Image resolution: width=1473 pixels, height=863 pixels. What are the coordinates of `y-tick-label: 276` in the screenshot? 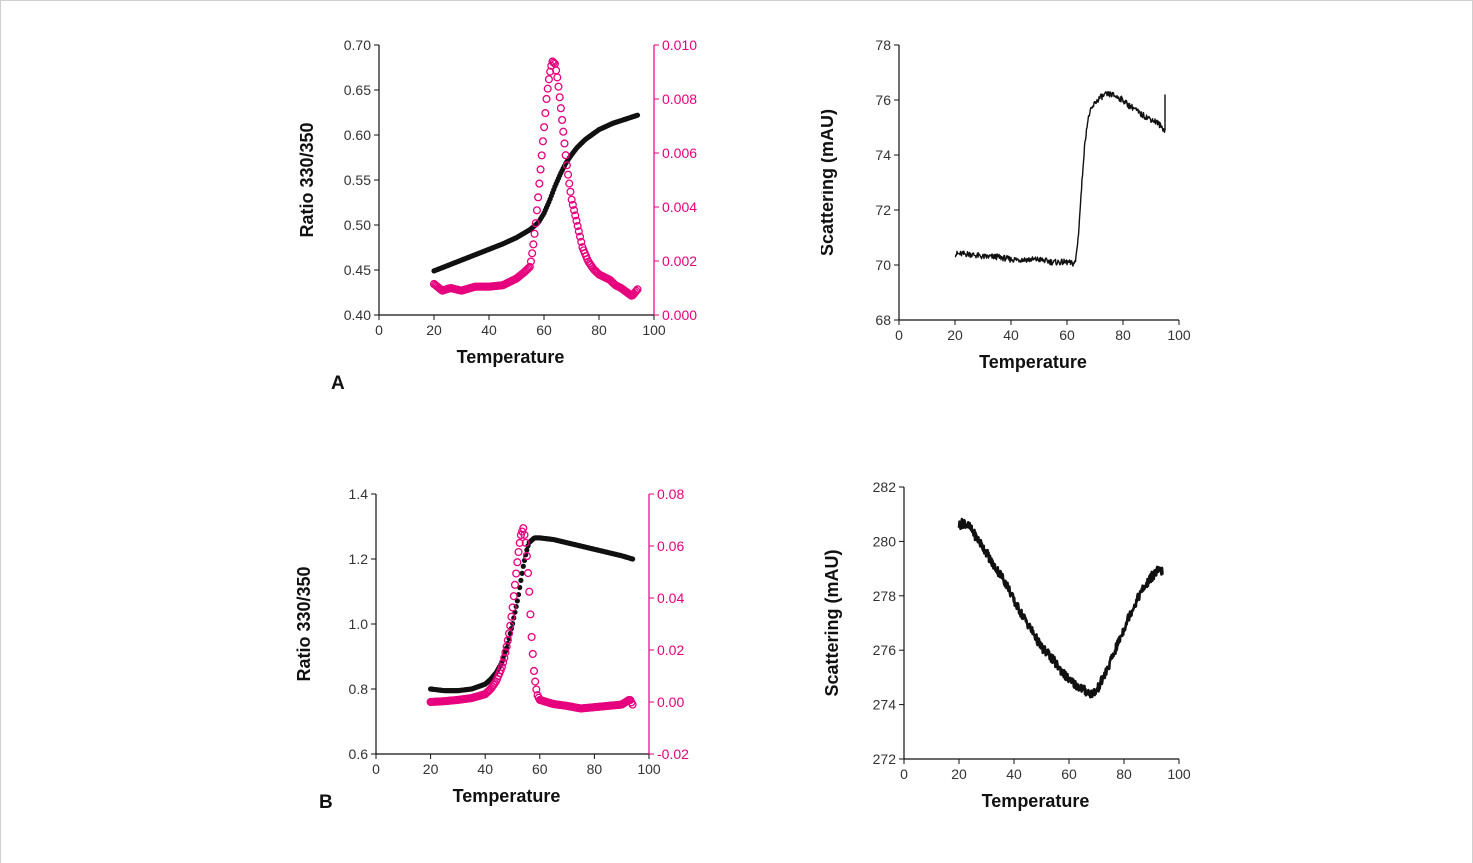 It's located at (885, 650).